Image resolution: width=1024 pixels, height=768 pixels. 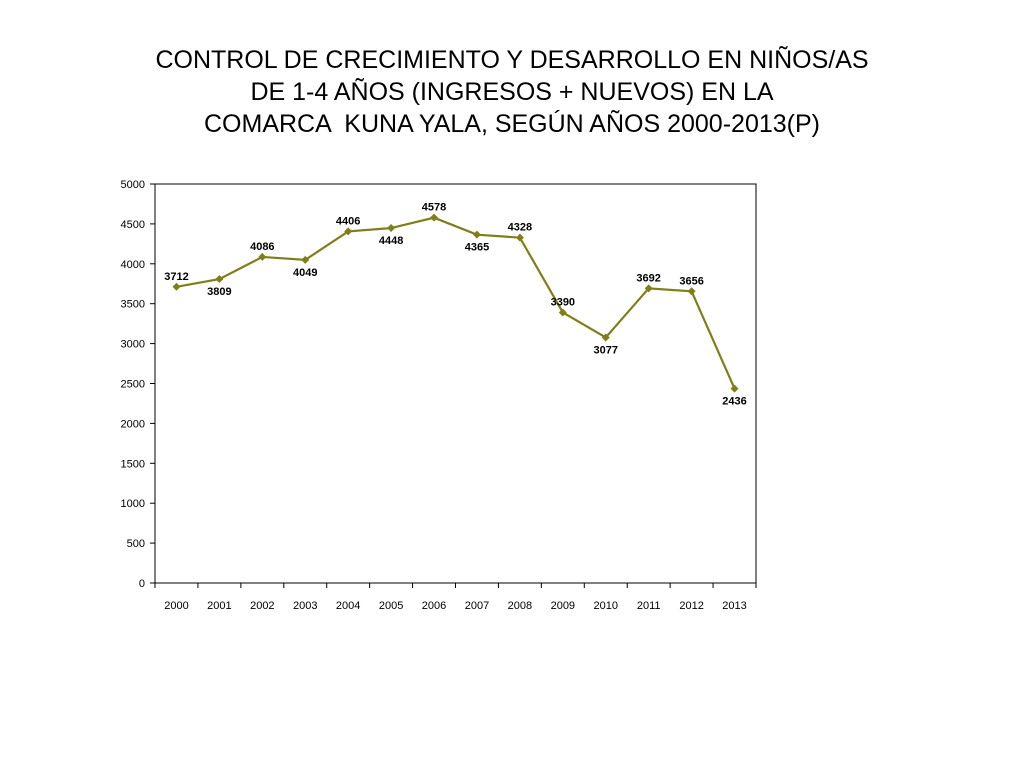 I want to click on data-label: 4448, so click(x=391, y=241).